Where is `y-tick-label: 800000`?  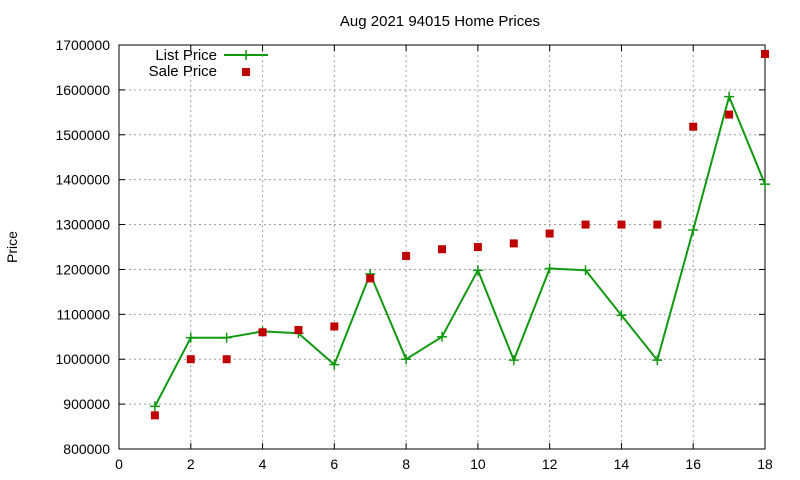
y-tick-label: 800000 is located at coordinates (86, 449).